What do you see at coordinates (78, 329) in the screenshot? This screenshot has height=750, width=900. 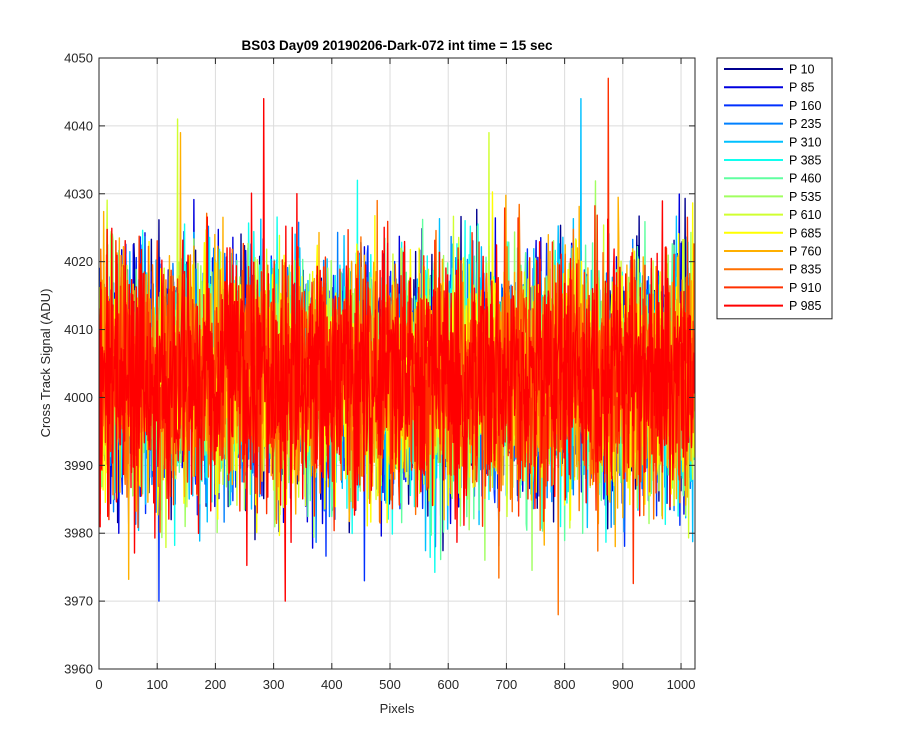 I see `y-tick-label: 4010` at bounding box center [78, 329].